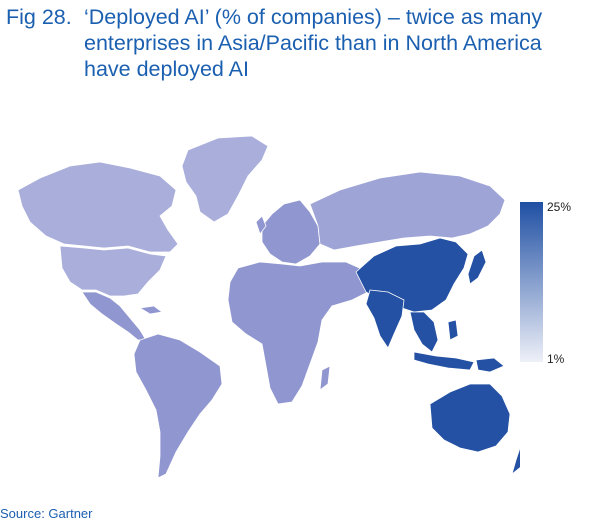 This screenshot has height=523, width=600. What do you see at coordinates (407, 211) in the screenshot?
I see `map-region-russia` at bounding box center [407, 211].